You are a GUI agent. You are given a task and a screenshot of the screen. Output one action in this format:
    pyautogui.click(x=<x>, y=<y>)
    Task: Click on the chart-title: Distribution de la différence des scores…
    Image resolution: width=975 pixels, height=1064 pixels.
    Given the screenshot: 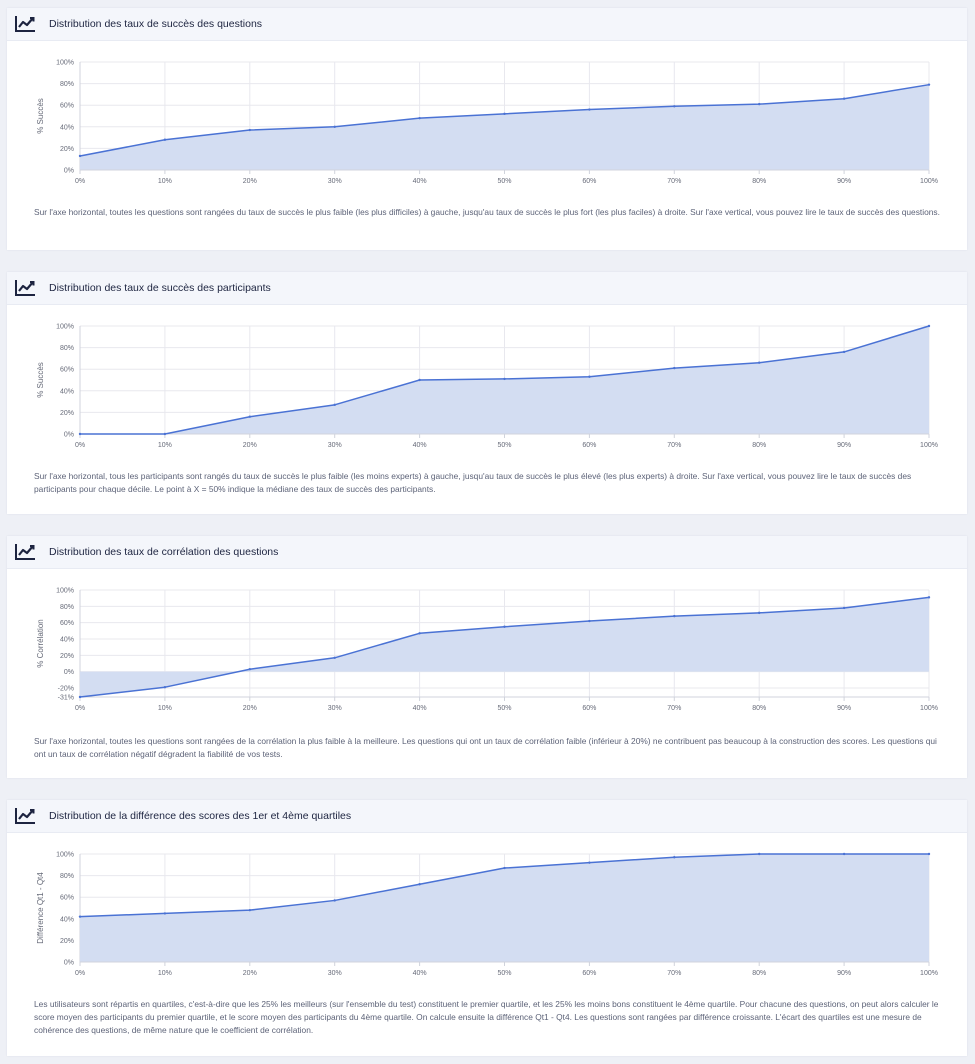 What is the action you would take?
    pyautogui.click(x=200, y=816)
    